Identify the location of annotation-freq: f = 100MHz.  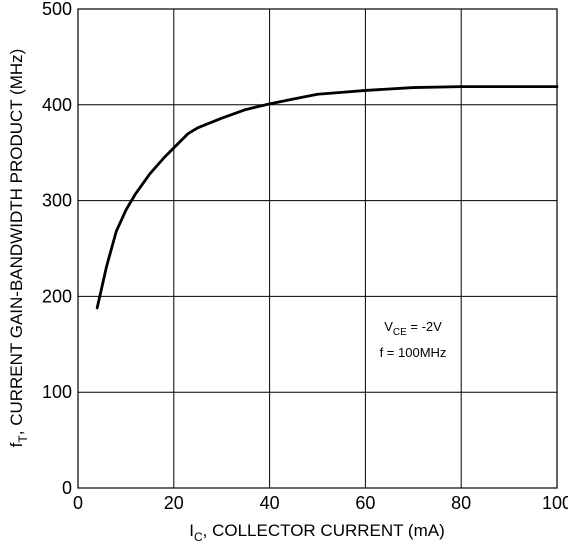
(413, 352).